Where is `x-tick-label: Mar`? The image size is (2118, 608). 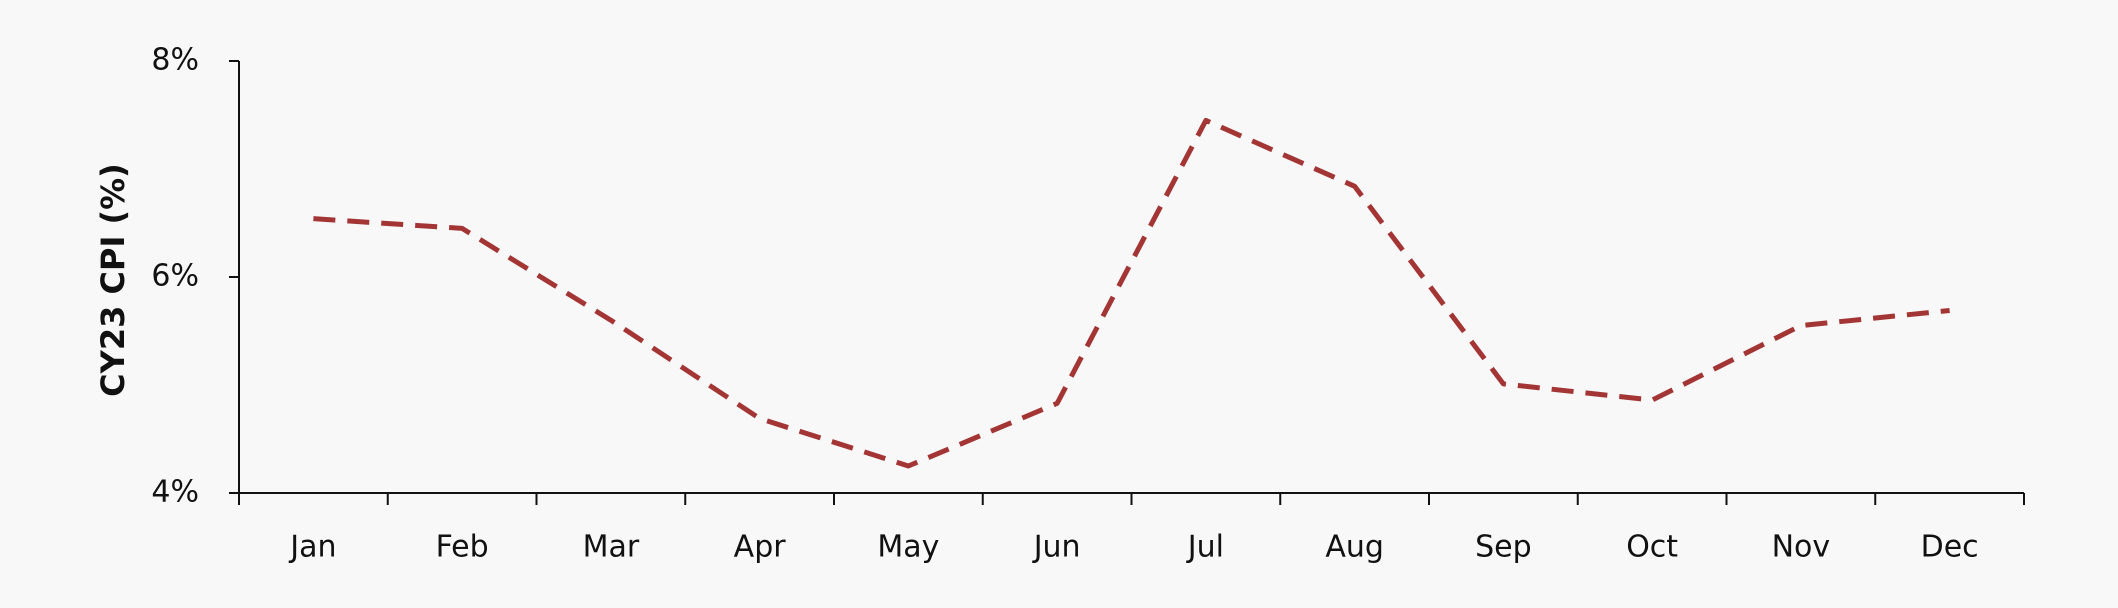
x-tick-label: Mar is located at coordinates (611, 547).